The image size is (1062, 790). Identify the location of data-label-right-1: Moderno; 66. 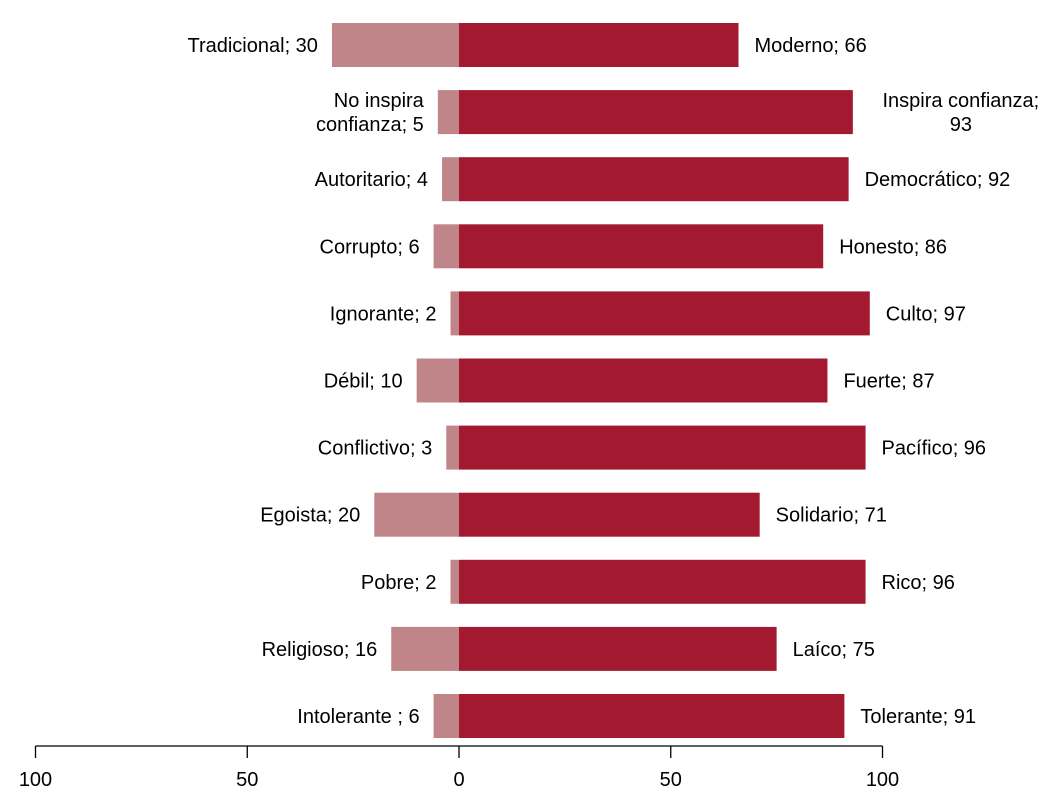
(811, 46).